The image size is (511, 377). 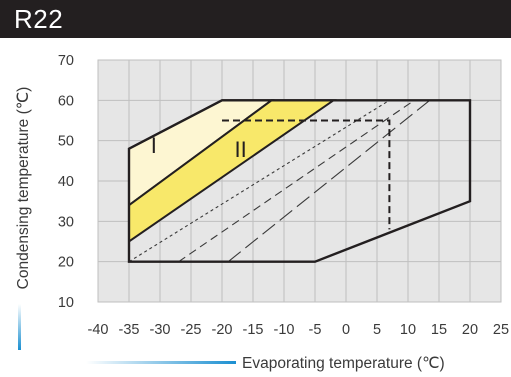 I want to click on x-tick-label: -10, so click(x=284, y=330).